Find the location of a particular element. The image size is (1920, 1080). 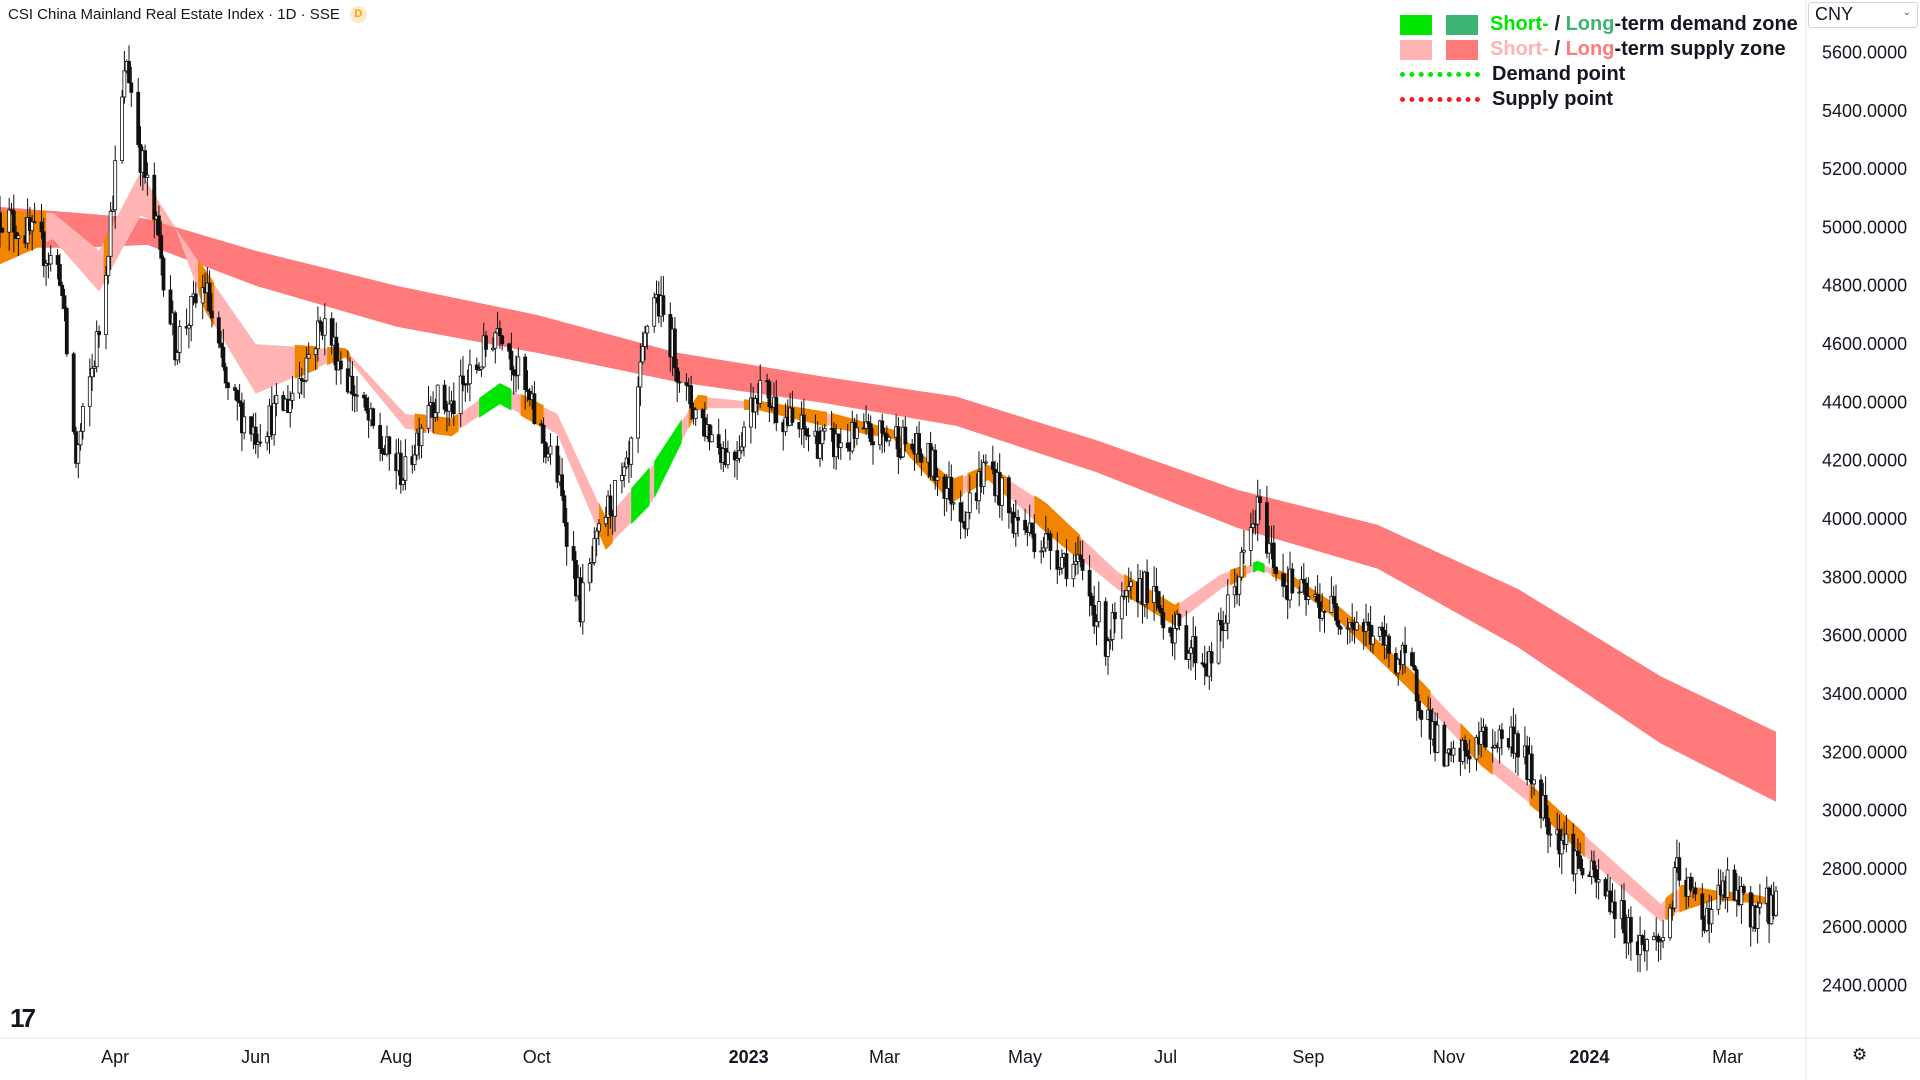

data-flag-icon: D is located at coordinates (358, 14).